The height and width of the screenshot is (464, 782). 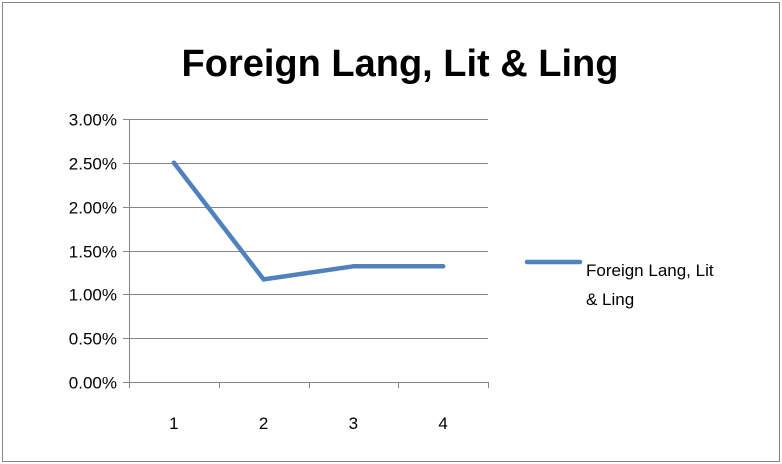 I want to click on legend: Foreign Lang, Lit & Ling, so click(x=619, y=284).